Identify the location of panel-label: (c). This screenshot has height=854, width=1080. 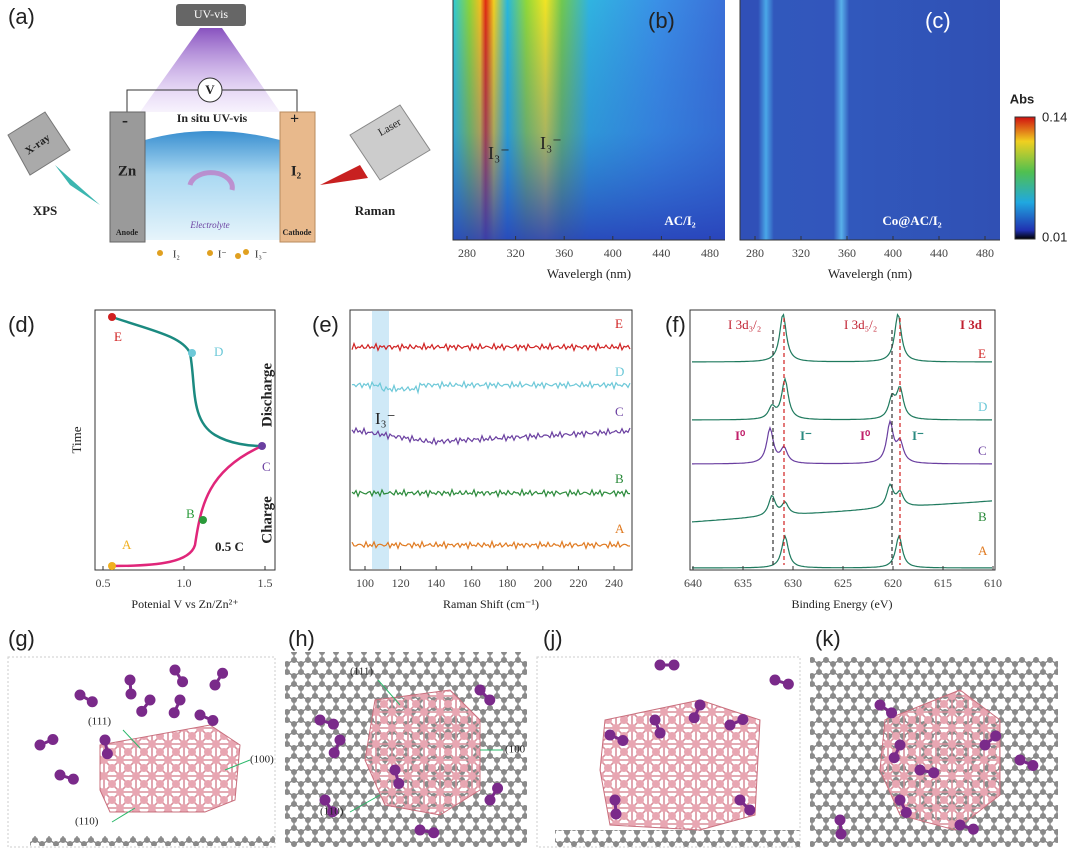
(938, 20).